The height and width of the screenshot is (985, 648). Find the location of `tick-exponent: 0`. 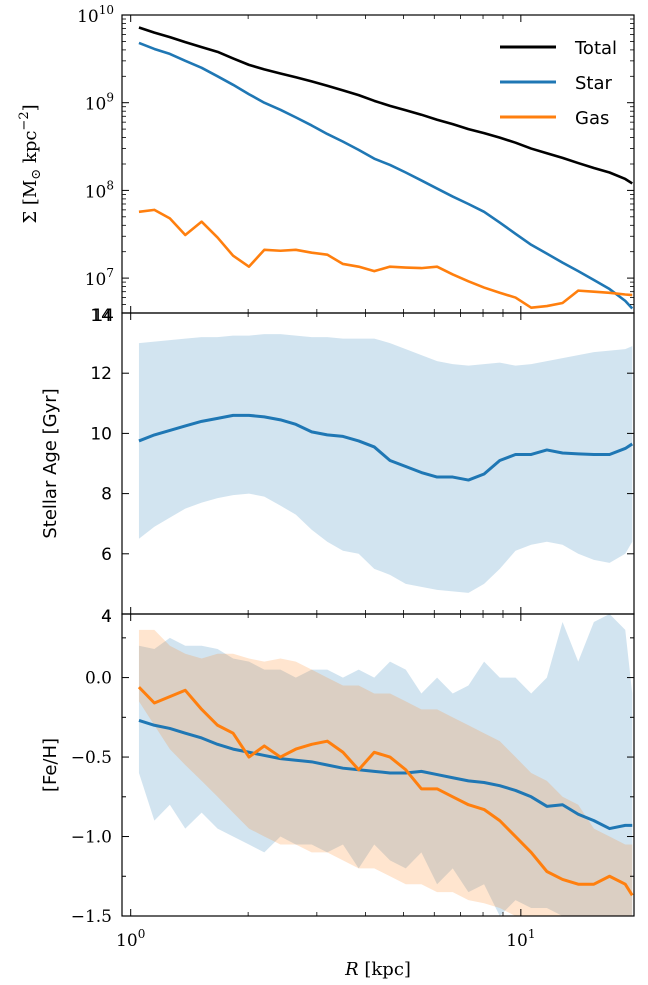

tick-exponent: 0 is located at coordinates (142, 934).